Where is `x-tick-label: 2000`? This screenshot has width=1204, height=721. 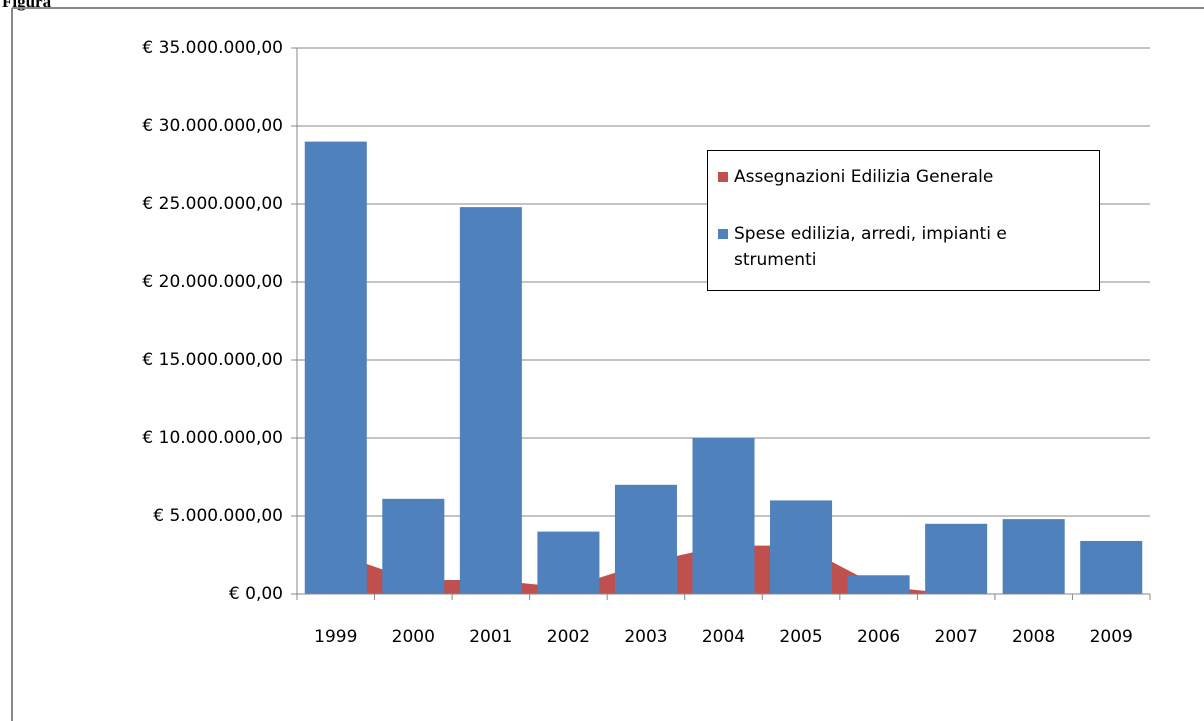 x-tick-label: 2000 is located at coordinates (413, 637).